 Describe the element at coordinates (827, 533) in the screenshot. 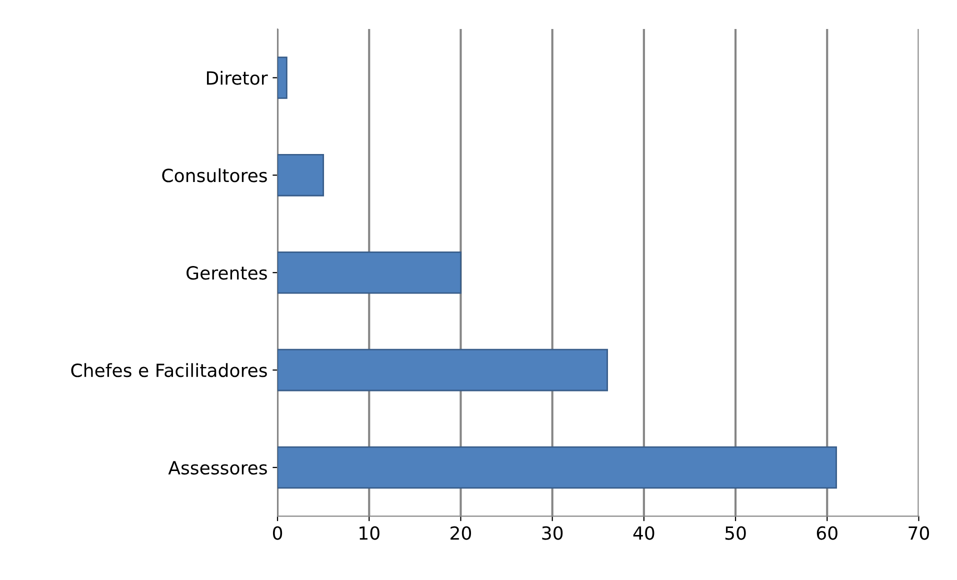

I see `x-tick-label: 60` at that location.